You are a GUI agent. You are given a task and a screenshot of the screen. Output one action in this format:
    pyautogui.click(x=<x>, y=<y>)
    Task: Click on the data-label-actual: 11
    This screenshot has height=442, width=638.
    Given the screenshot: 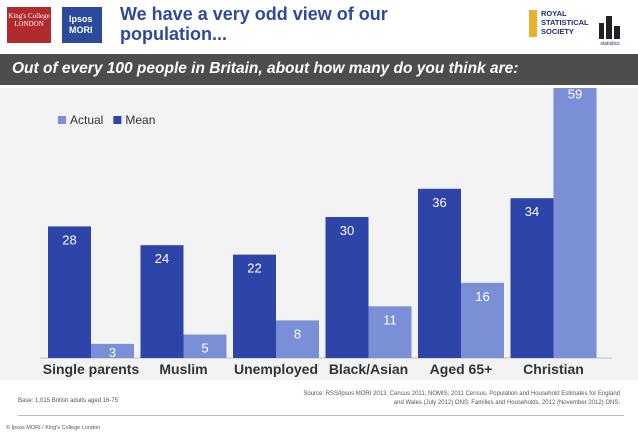 What is the action you would take?
    pyautogui.click(x=390, y=319)
    